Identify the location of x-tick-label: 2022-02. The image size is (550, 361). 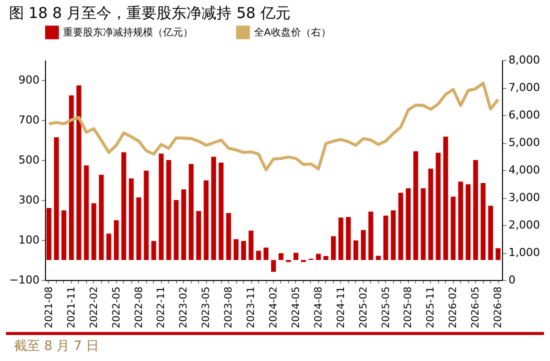
(94, 307).